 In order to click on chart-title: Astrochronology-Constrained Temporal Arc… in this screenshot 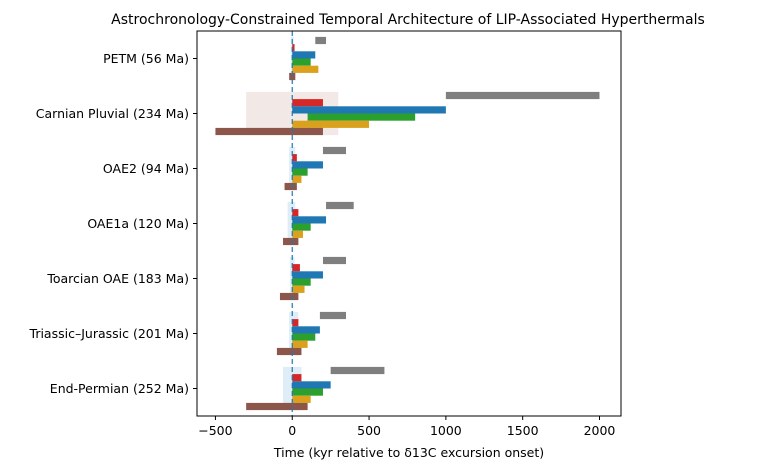, I will do `click(408, 20)`.